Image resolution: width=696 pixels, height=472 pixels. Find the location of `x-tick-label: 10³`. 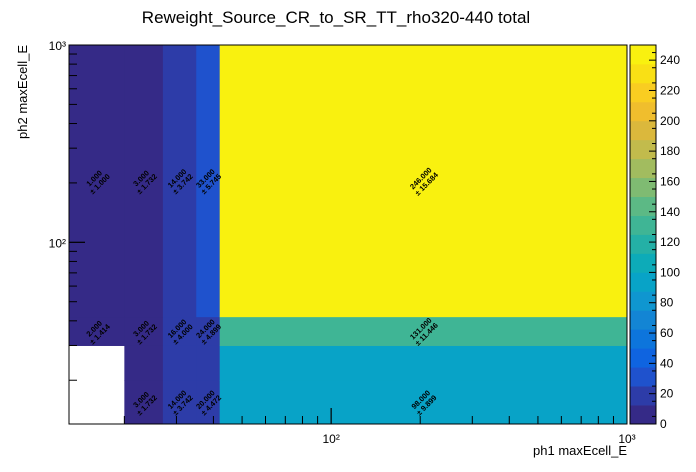

x-tick-label: 10³ is located at coordinates (626, 439).